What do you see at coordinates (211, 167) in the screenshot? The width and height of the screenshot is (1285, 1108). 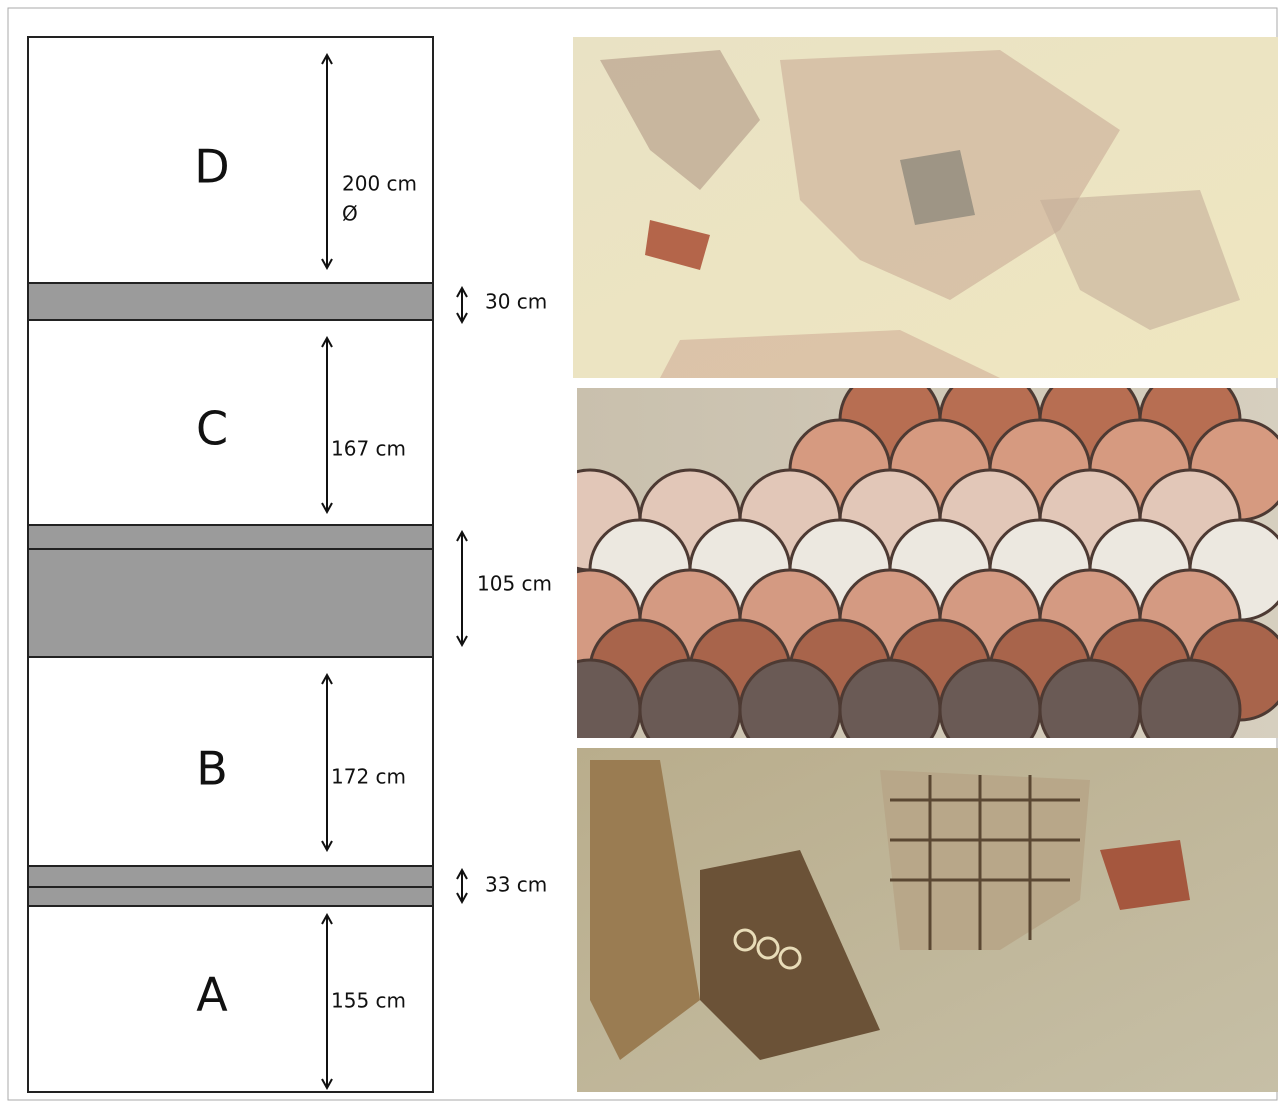 I see `section-label: D` at bounding box center [211, 167].